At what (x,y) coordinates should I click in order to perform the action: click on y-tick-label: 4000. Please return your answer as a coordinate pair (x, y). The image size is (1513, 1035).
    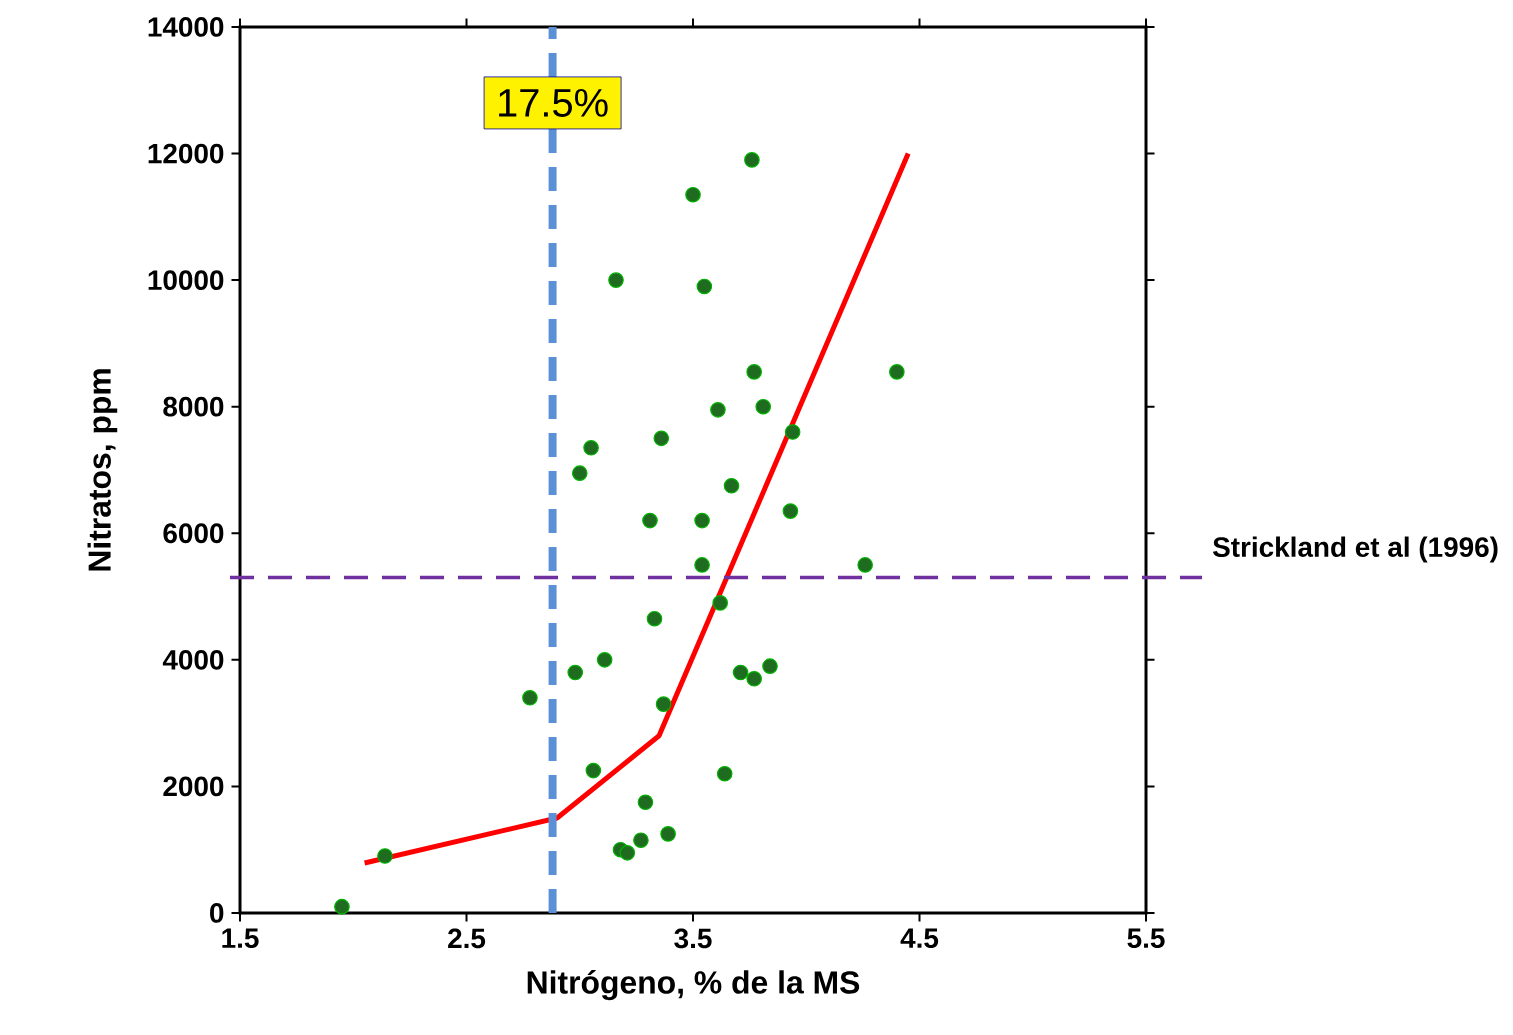
    Looking at the image, I should click on (193, 659).